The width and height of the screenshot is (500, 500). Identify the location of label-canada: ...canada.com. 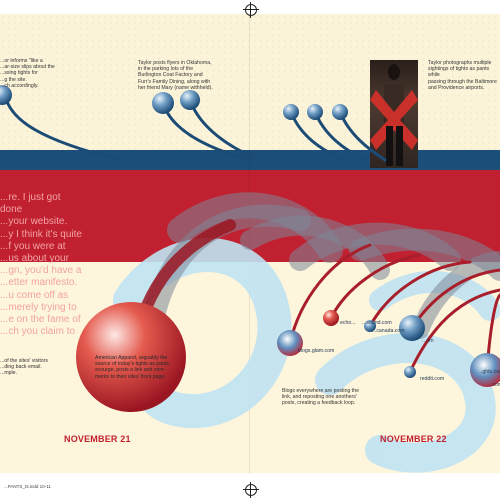
(388, 331).